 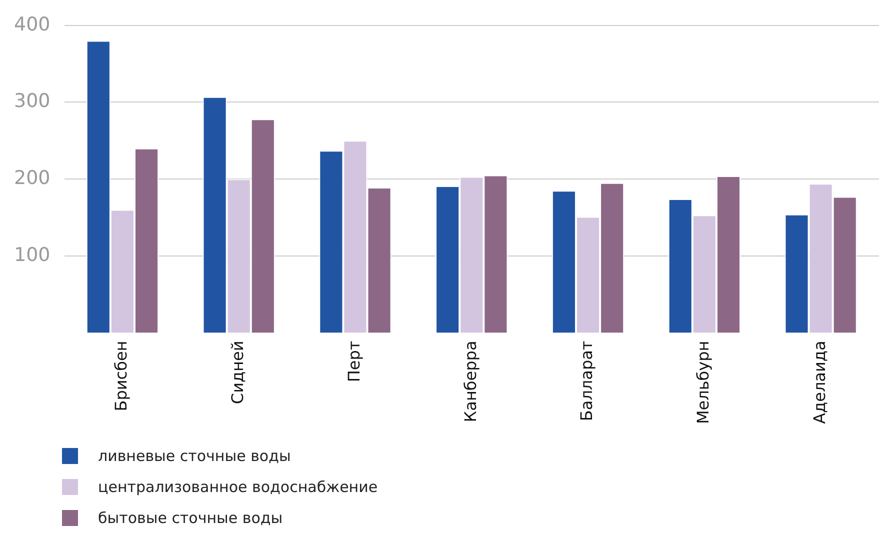 What do you see at coordinates (819, 382) in the screenshot?
I see `x-tick-label: Аделаида` at bounding box center [819, 382].